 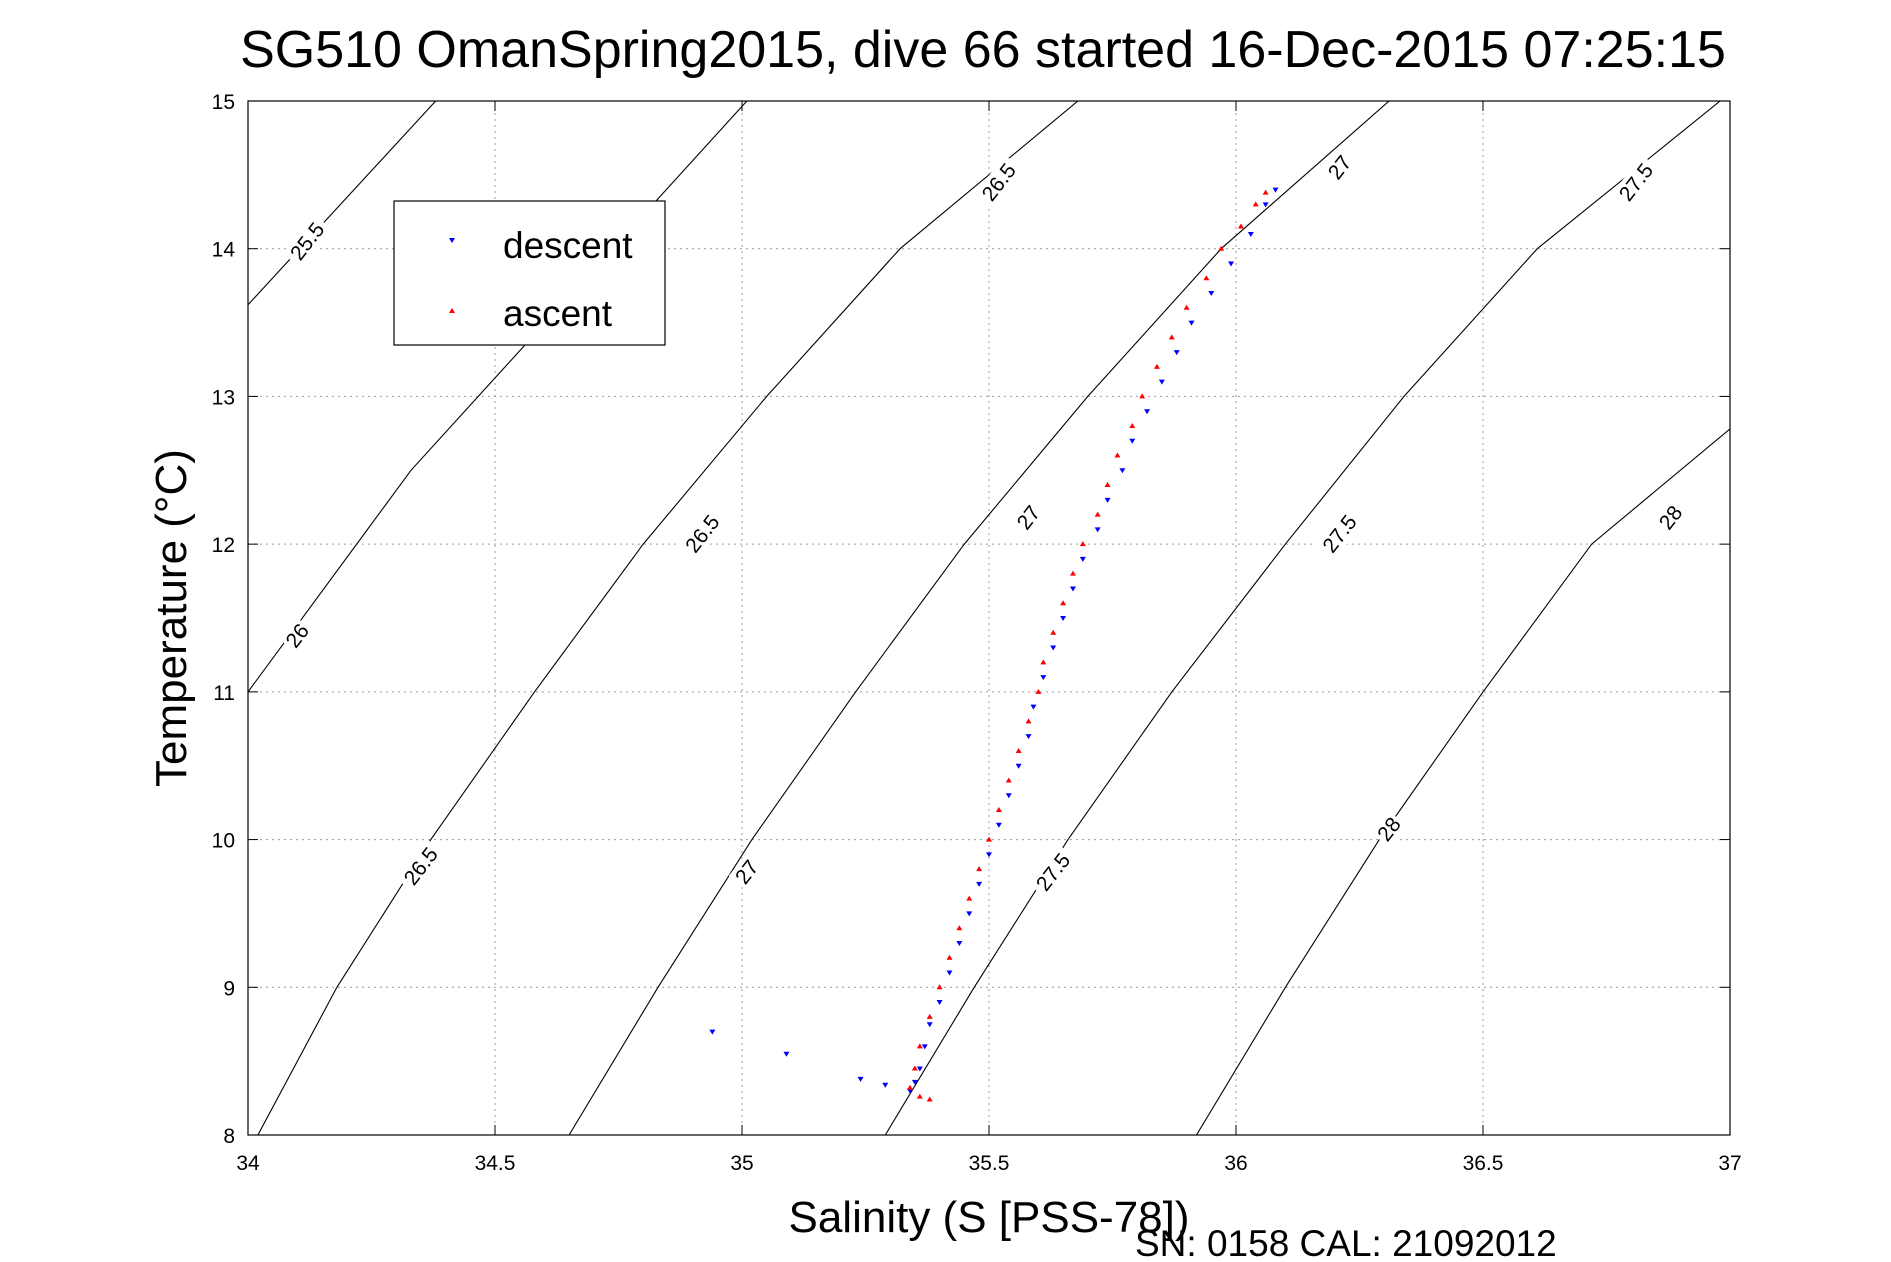 I want to click on y-tick-label: 8, so click(x=229, y=1136).